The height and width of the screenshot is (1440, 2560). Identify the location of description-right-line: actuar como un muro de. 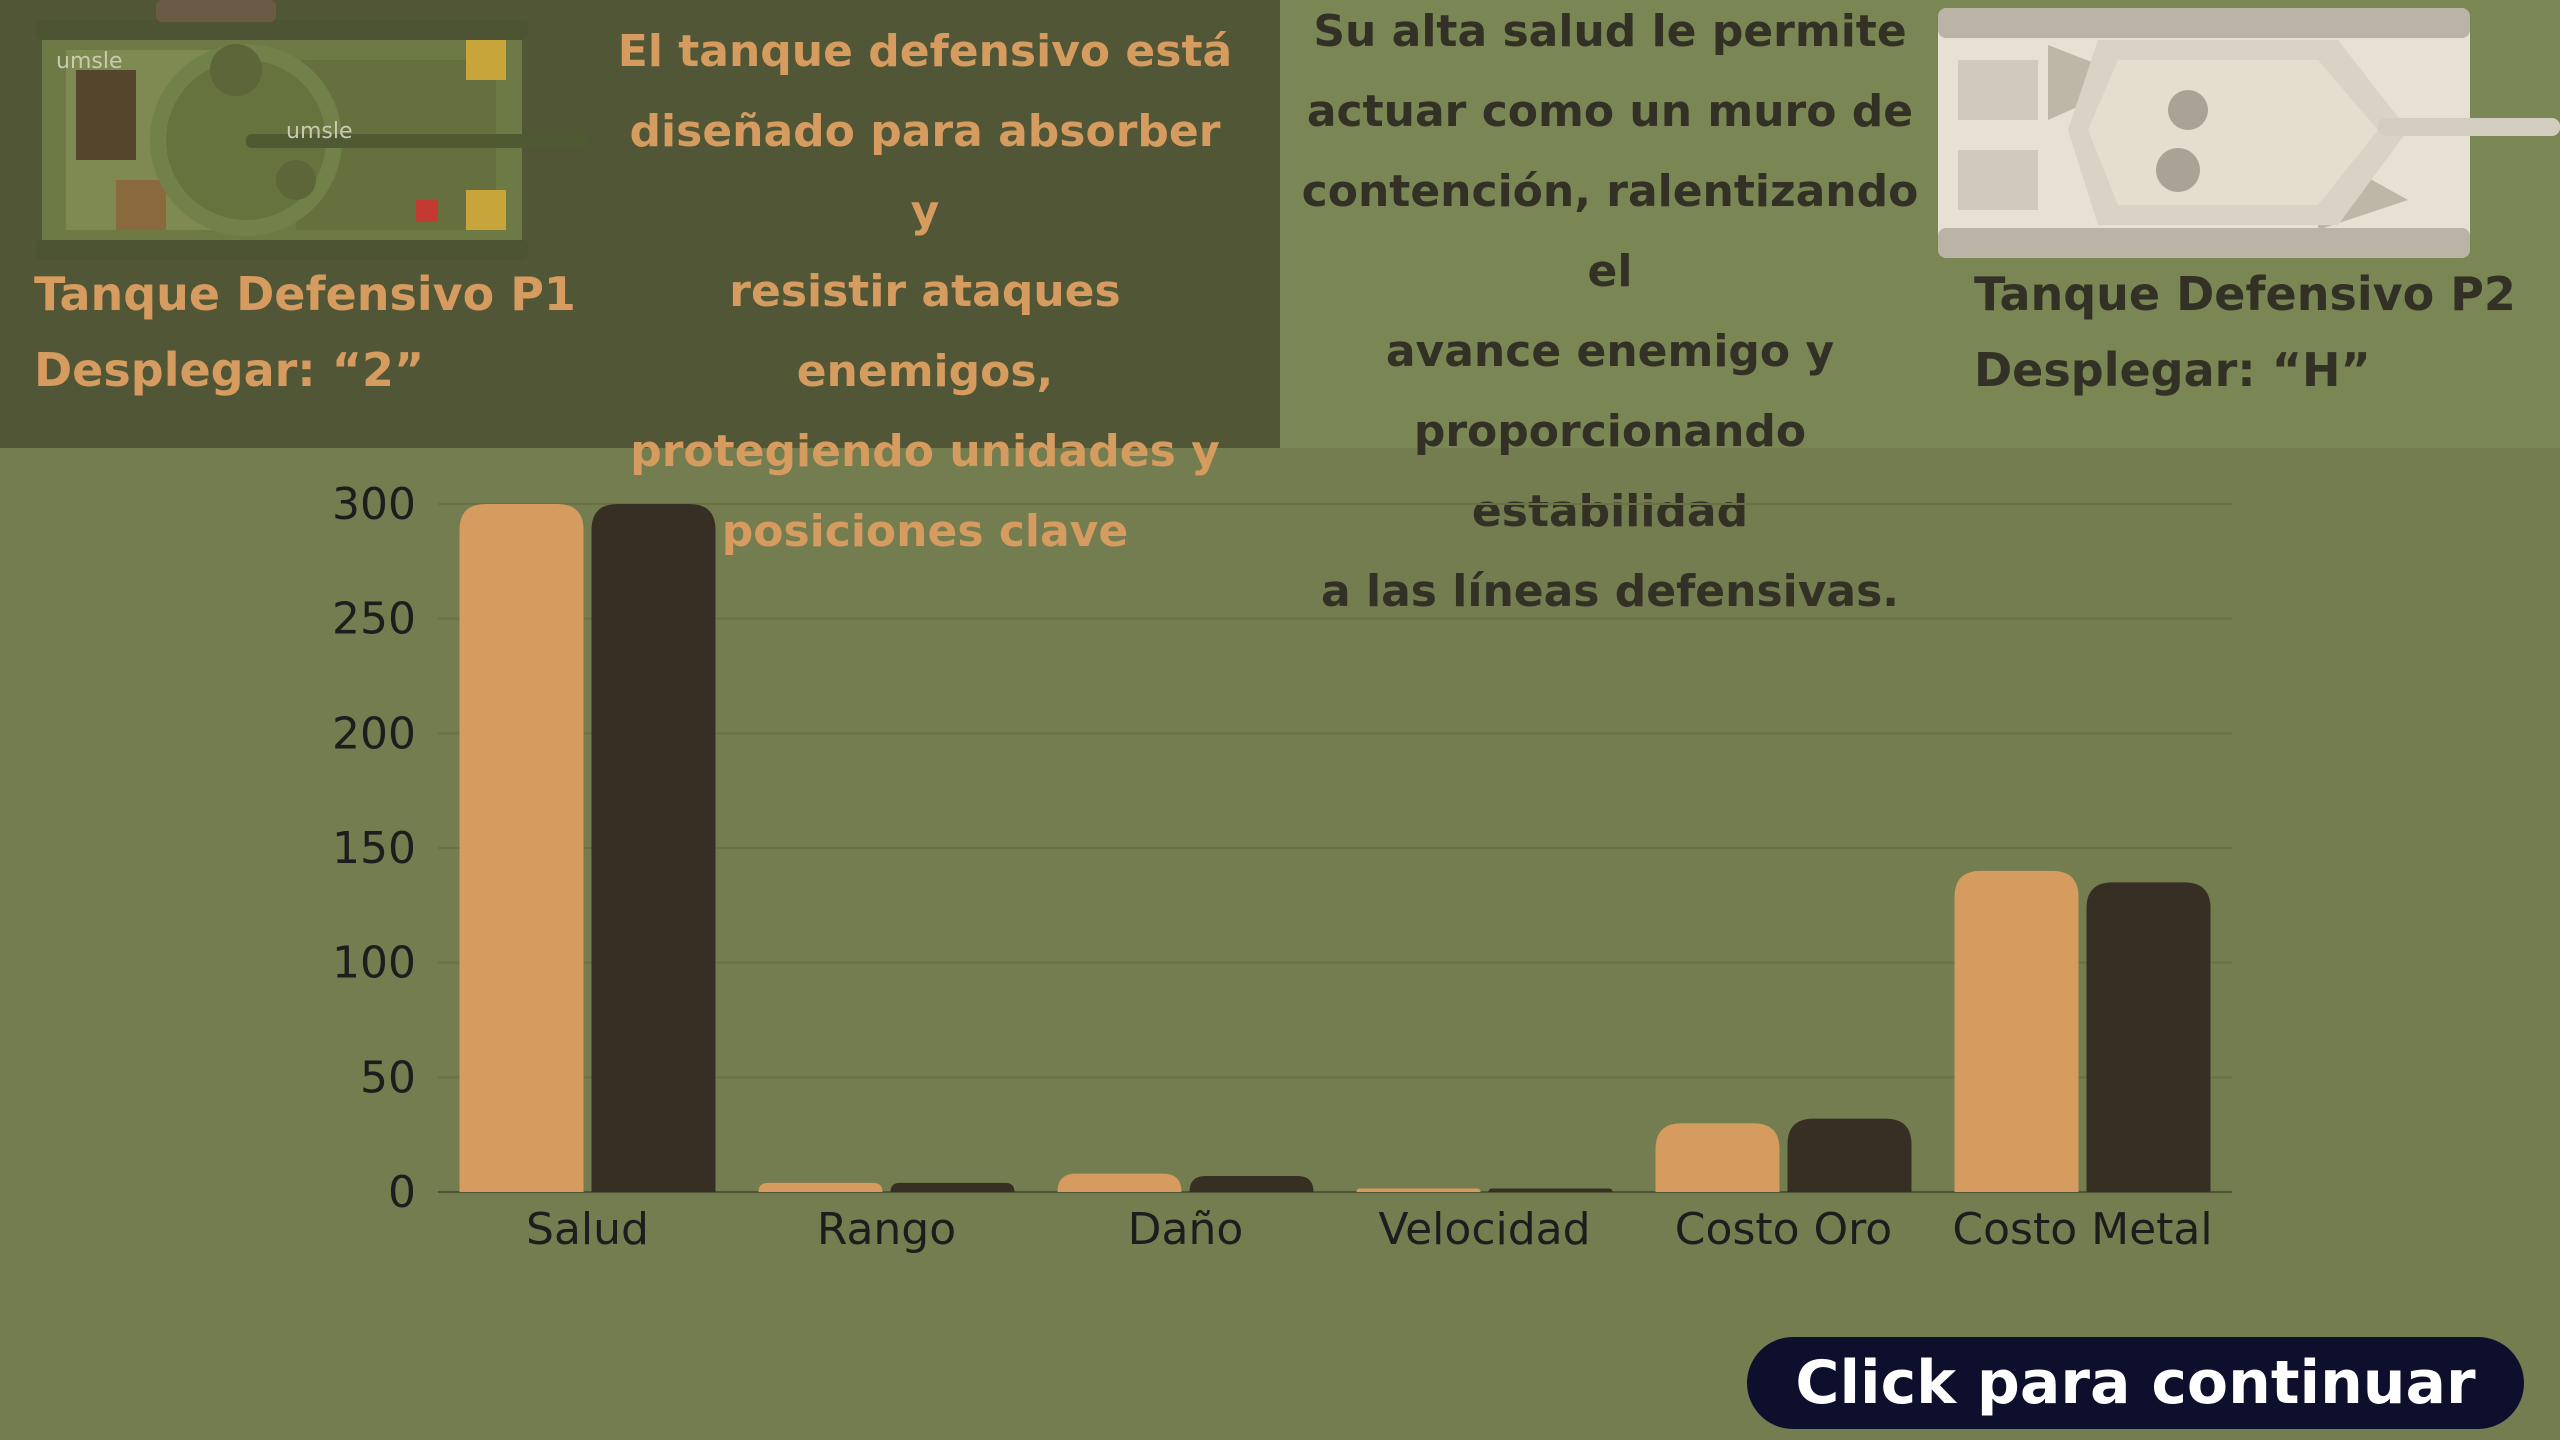
(1610, 111).